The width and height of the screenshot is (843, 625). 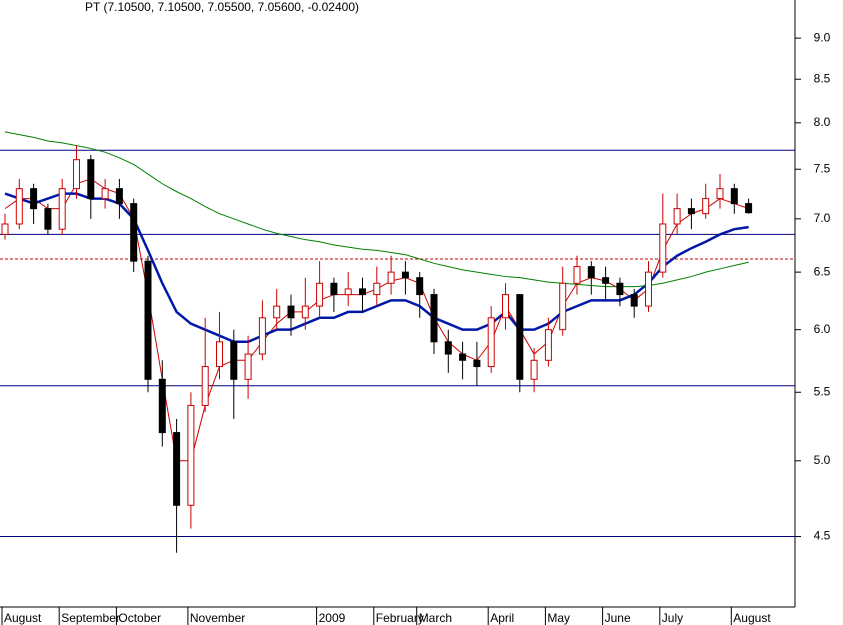 I want to click on x-tick-label: March, so click(x=435, y=618).